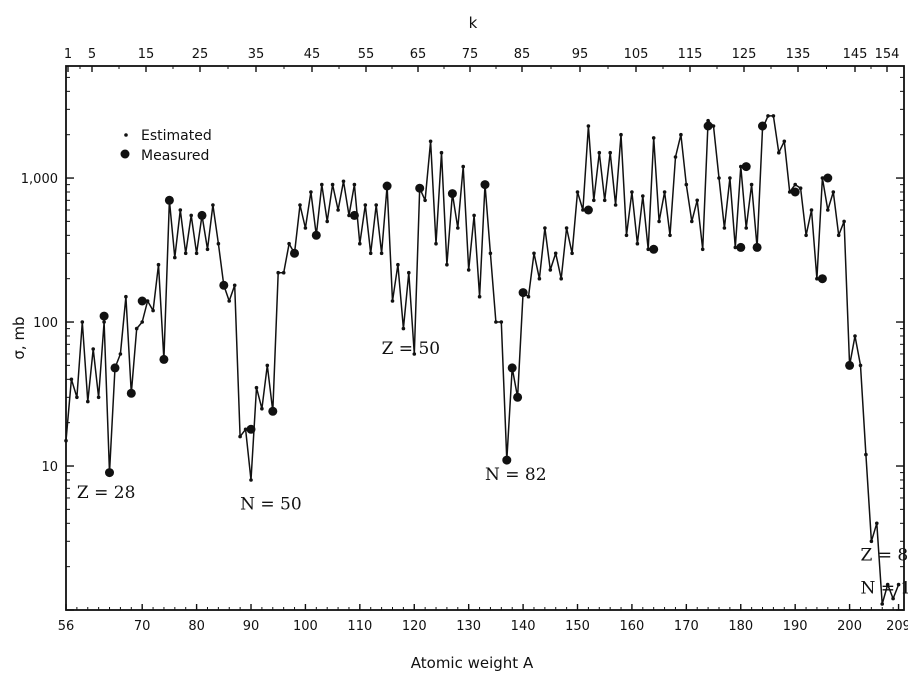 The height and width of the screenshot is (675, 908). I want to click on annotation-label: Z = 82, so click(884, 556).